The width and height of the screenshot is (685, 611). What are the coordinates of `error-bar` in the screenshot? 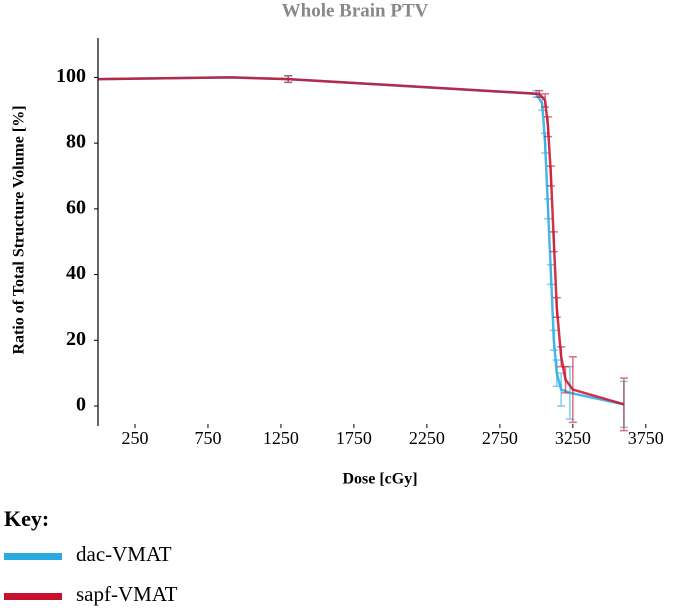 It's located at (623, 404).